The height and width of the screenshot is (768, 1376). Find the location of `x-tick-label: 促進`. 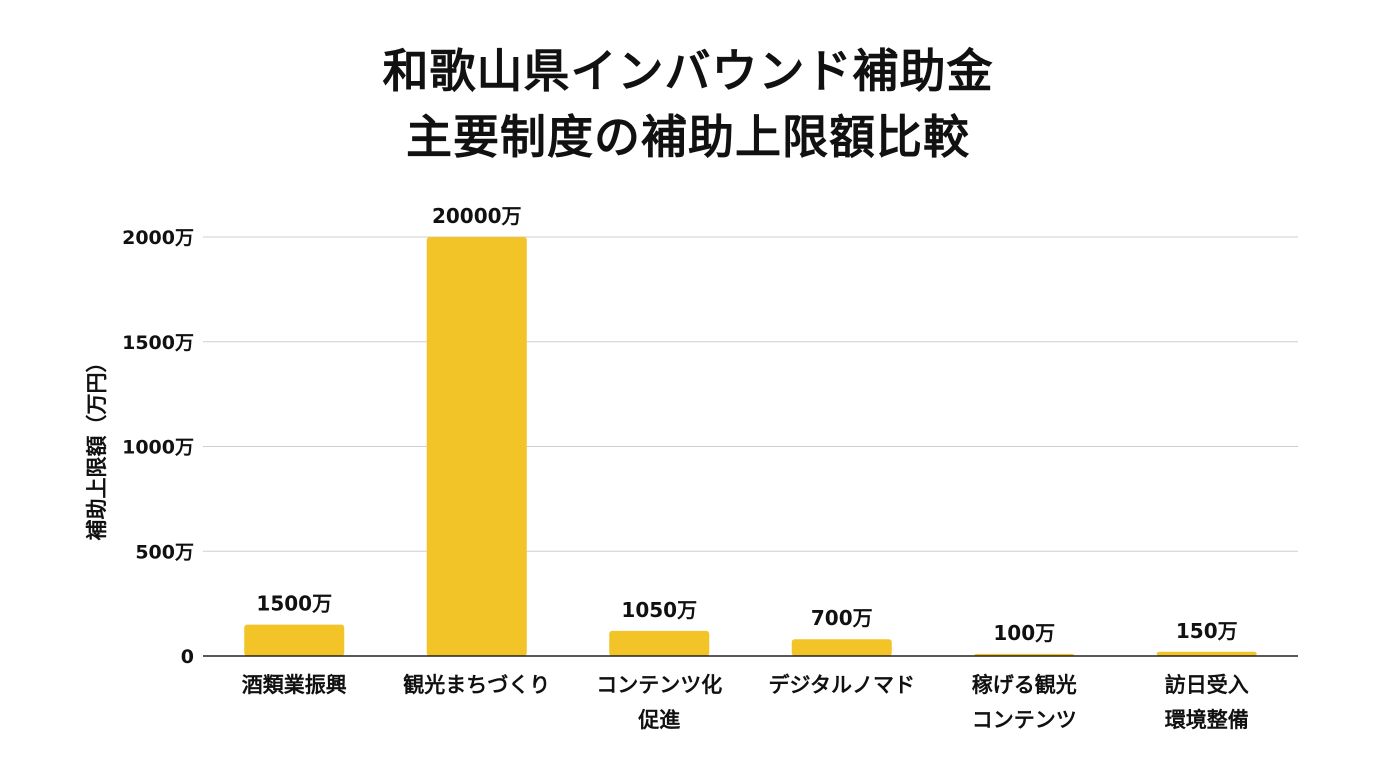

x-tick-label: 促進 is located at coordinates (658, 720).